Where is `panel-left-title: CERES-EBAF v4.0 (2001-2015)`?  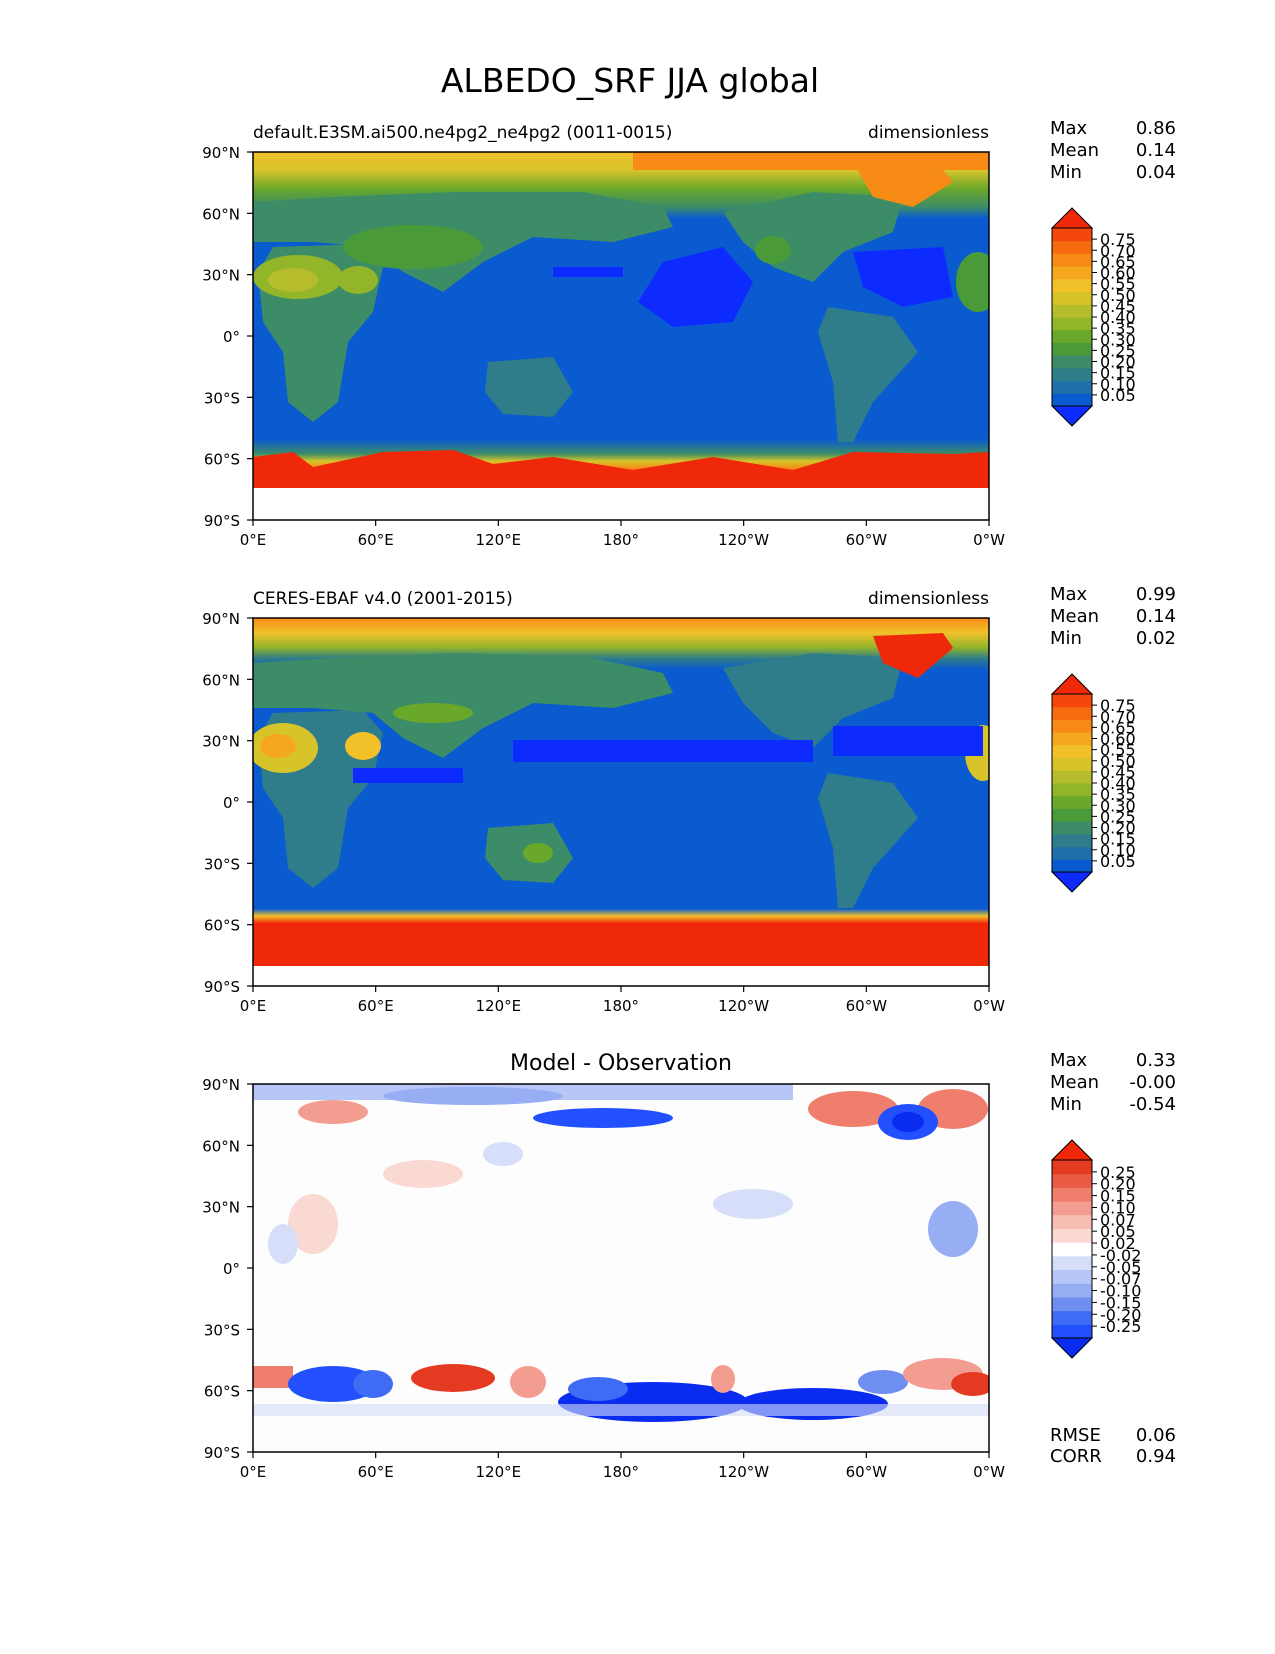
panel-left-title: CERES-EBAF v4.0 (2001-2015) is located at coordinates (383, 599).